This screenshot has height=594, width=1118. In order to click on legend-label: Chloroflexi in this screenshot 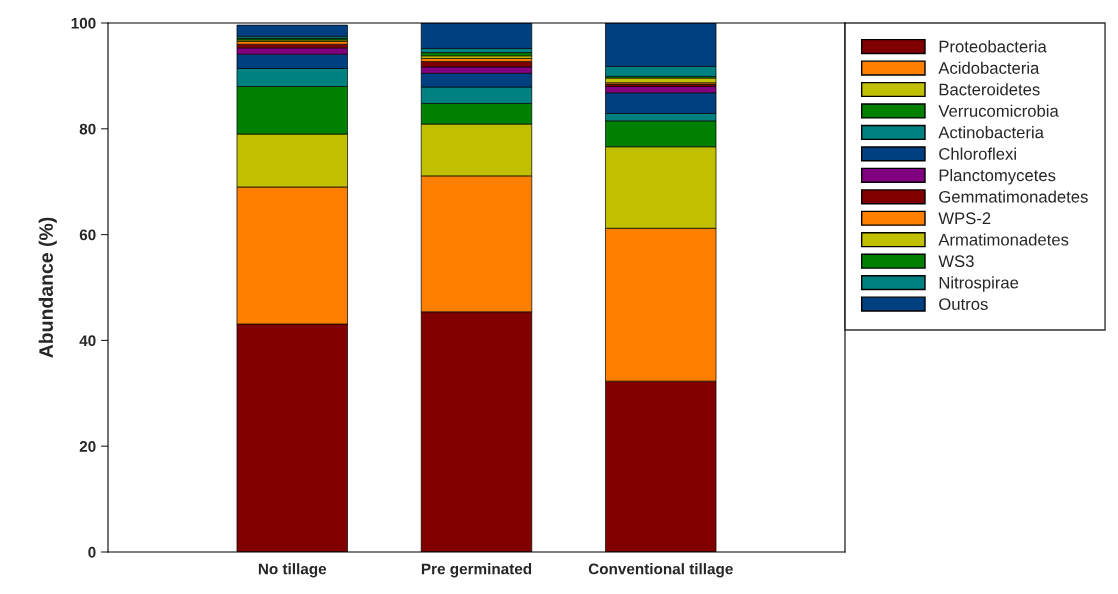, I will do `click(977, 153)`.